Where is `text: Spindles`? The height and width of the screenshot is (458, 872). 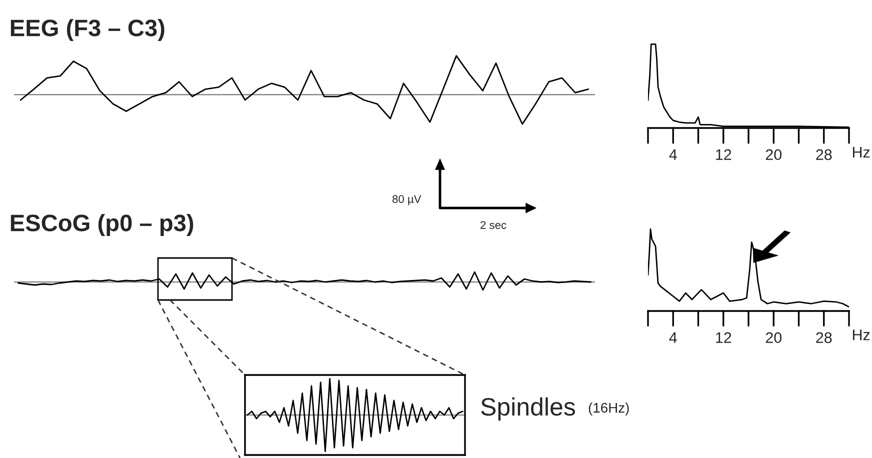 text: Spindles is located at coordinates (528, 409).